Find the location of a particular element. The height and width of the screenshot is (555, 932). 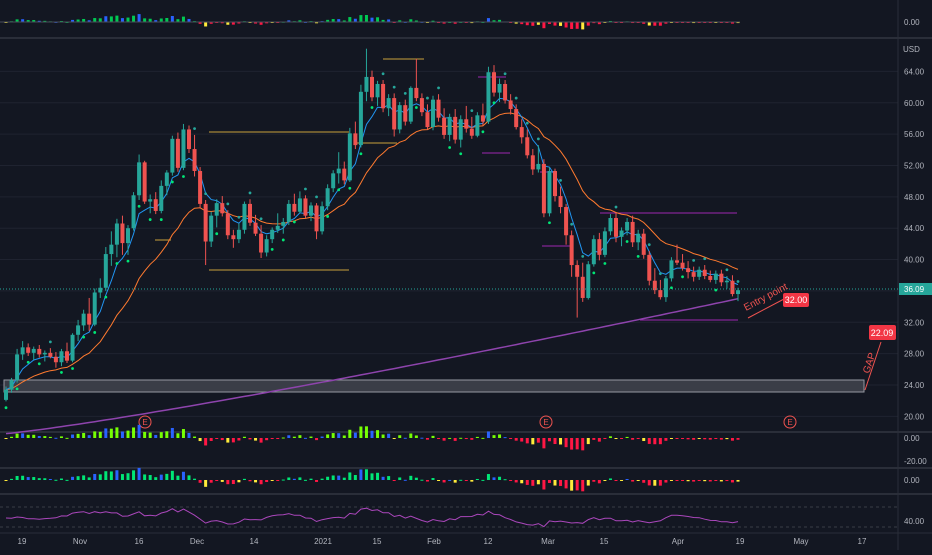

panel-tick-label: -20.00 is located at coordinates (915, 461).